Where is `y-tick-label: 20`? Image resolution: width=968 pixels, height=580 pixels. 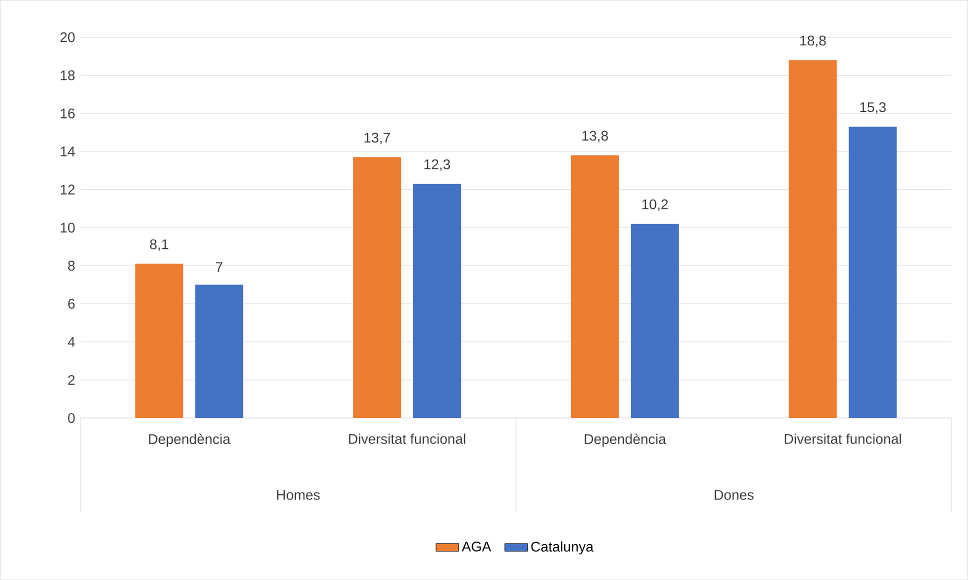 y-tick-label: 20 is located at coordinates (67, 37).